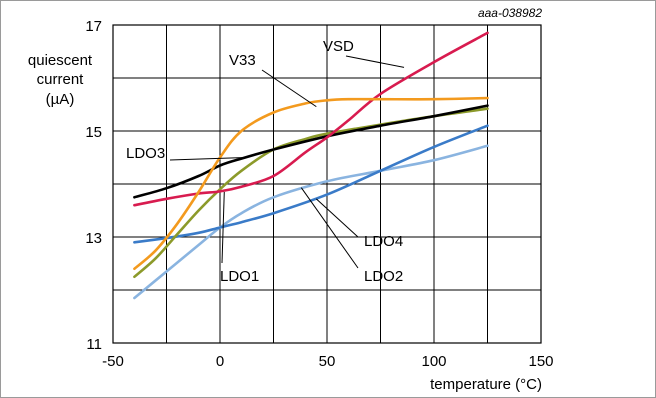  Describe the element at coordinates (327, 361) in the screenshot. I see `x-tick-label: 50` at that location.